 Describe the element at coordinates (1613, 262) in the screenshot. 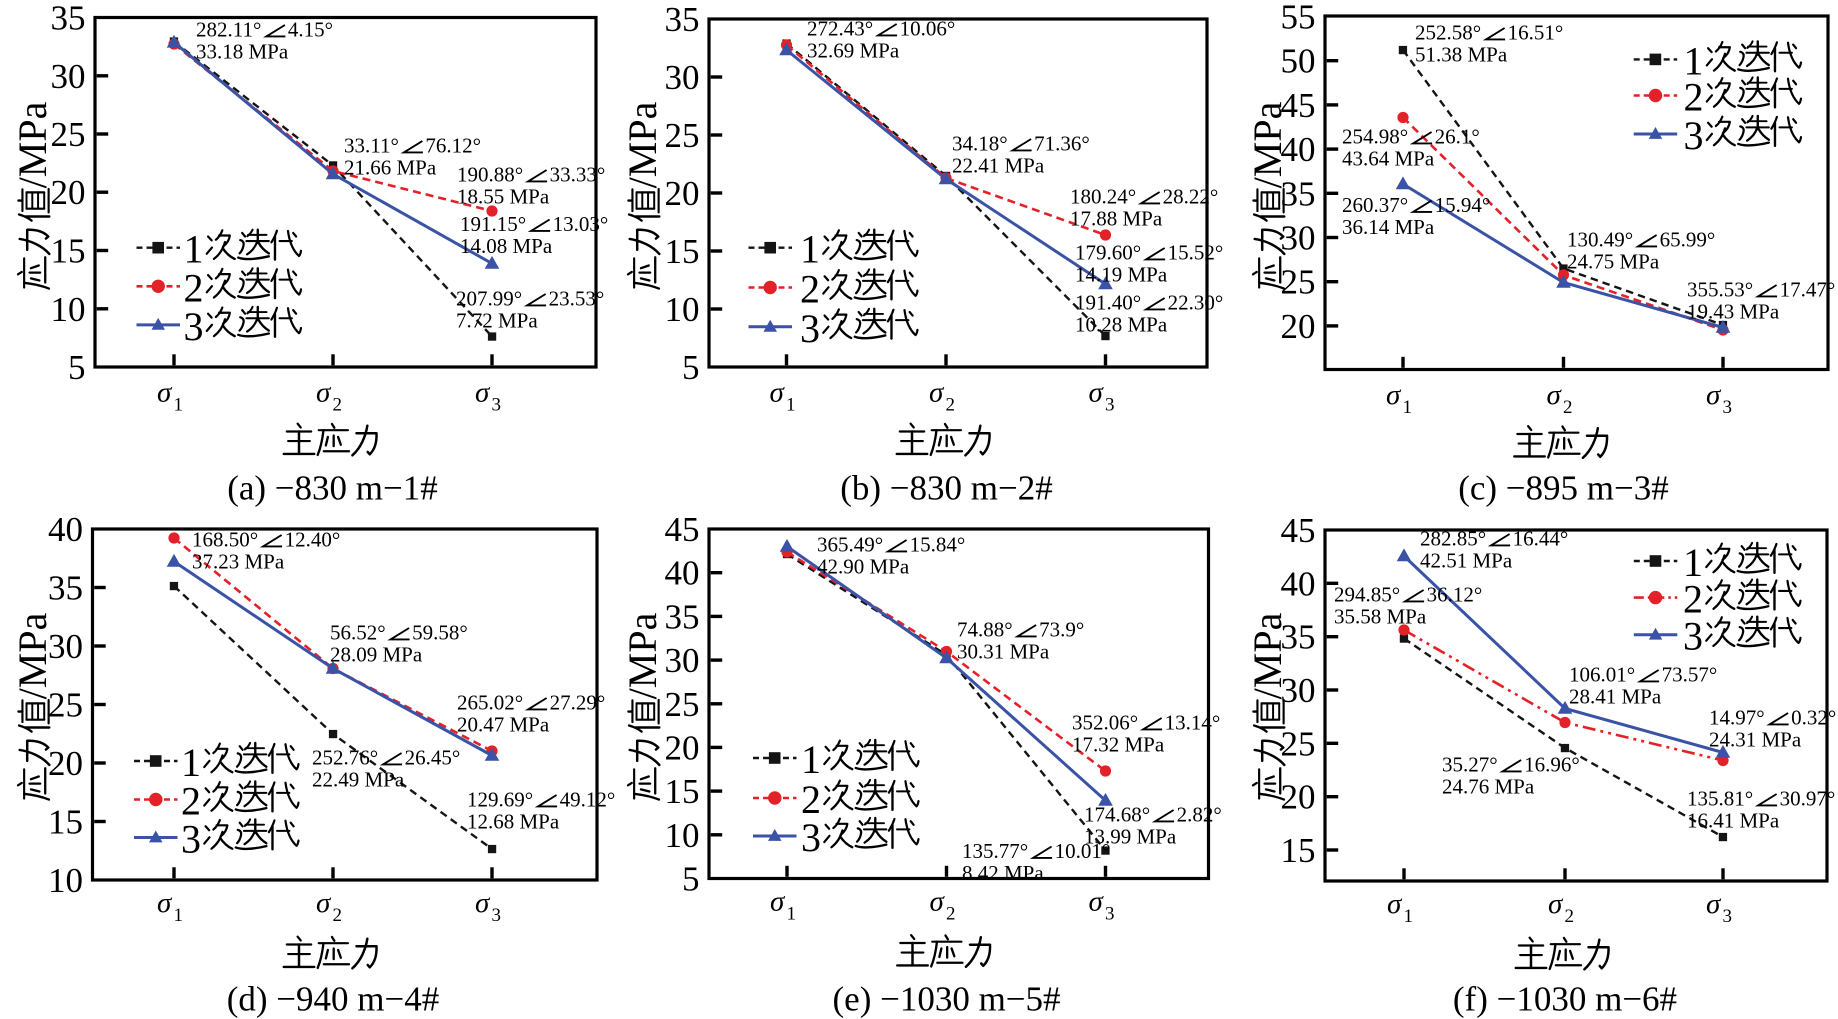

I see `svg-text: 24.75 MPa` at that location.